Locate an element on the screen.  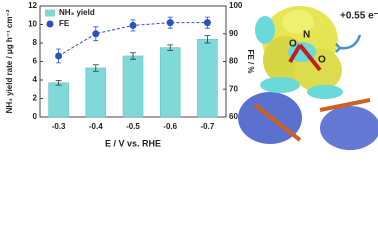
y-tick-label: 2 is located at coordinates (35, 98).